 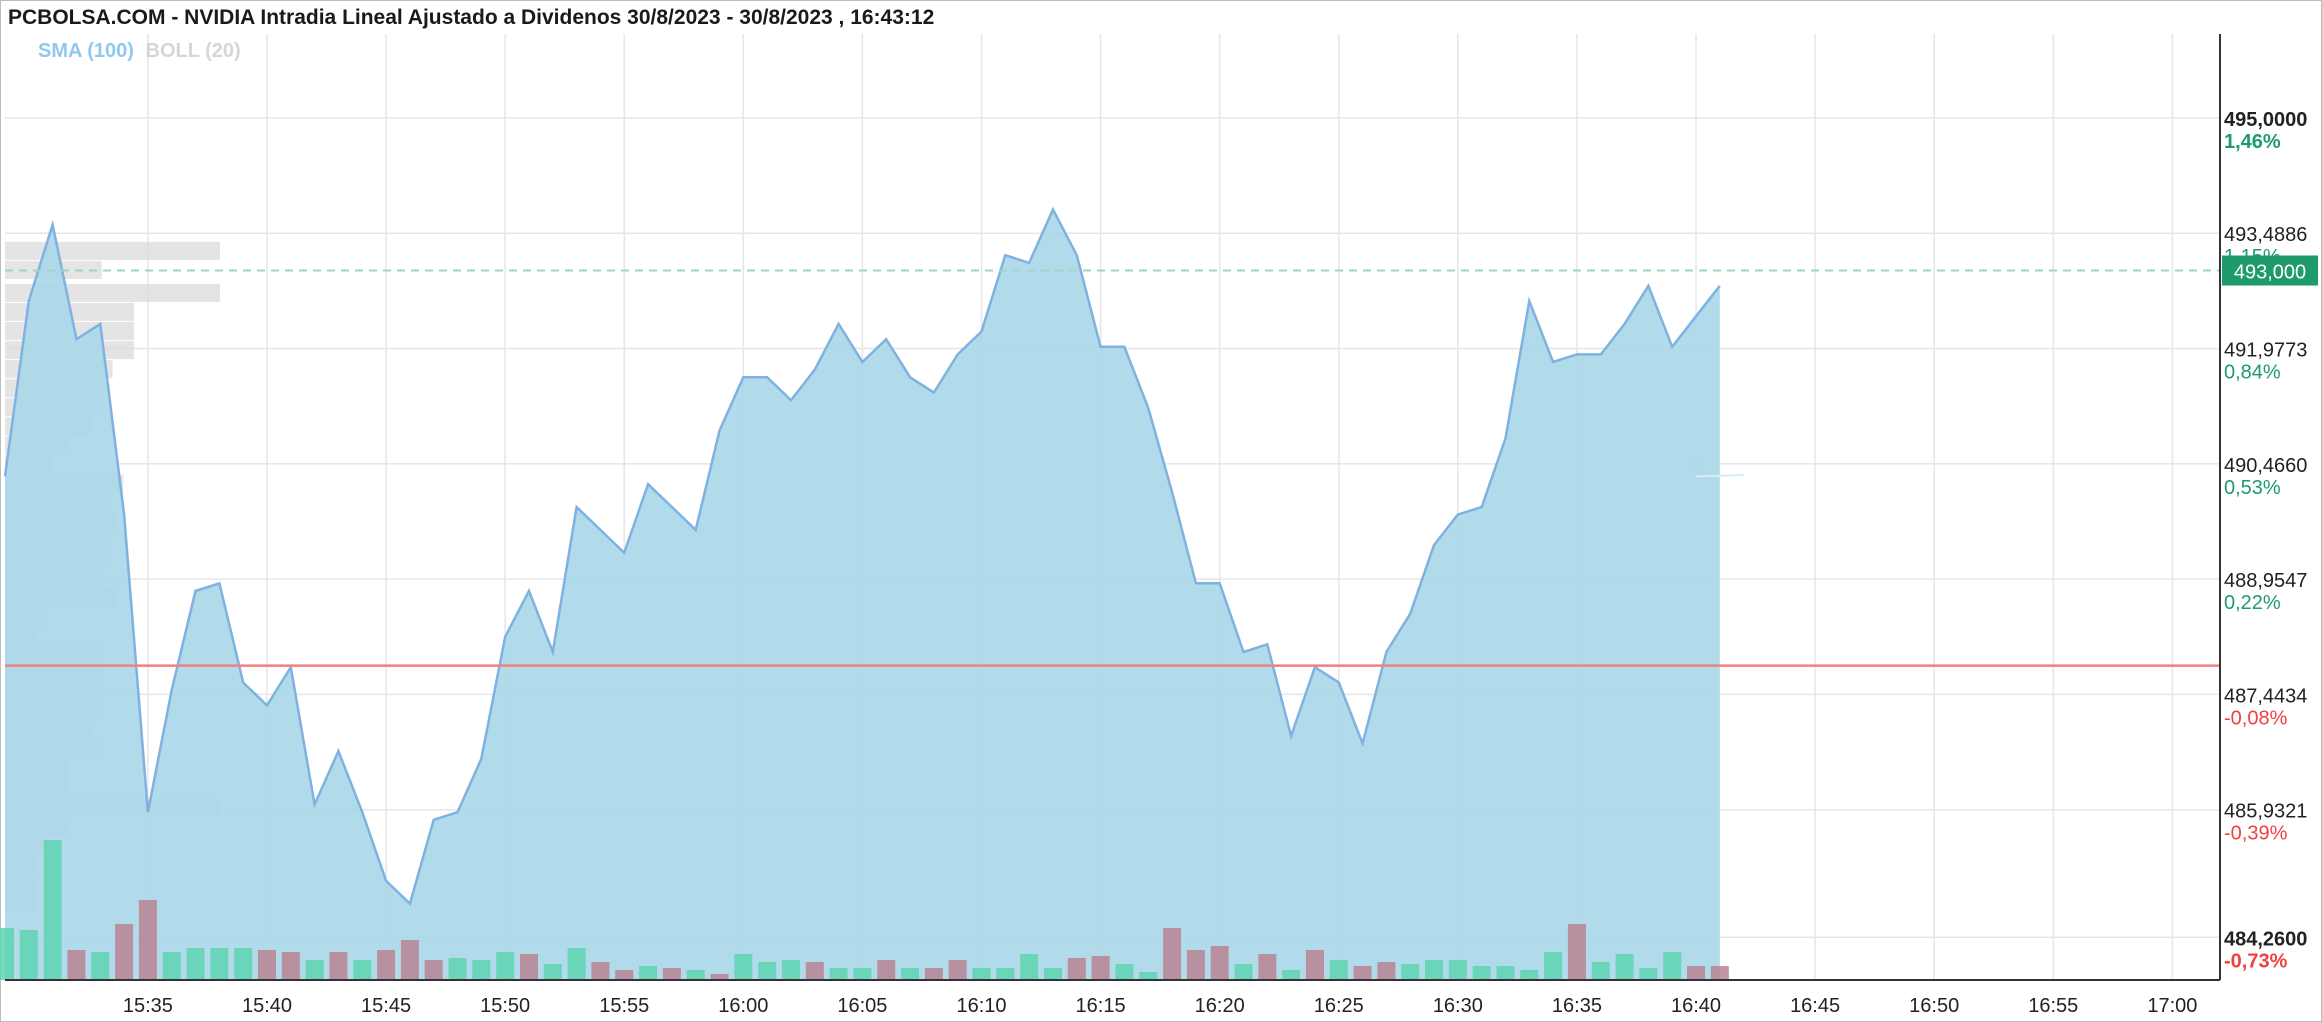 What do you see at coordinates (2252, 373) in the screenshot?
I see `y-tick-pct-label: 0,84%` at bounding box center [2252, 373].